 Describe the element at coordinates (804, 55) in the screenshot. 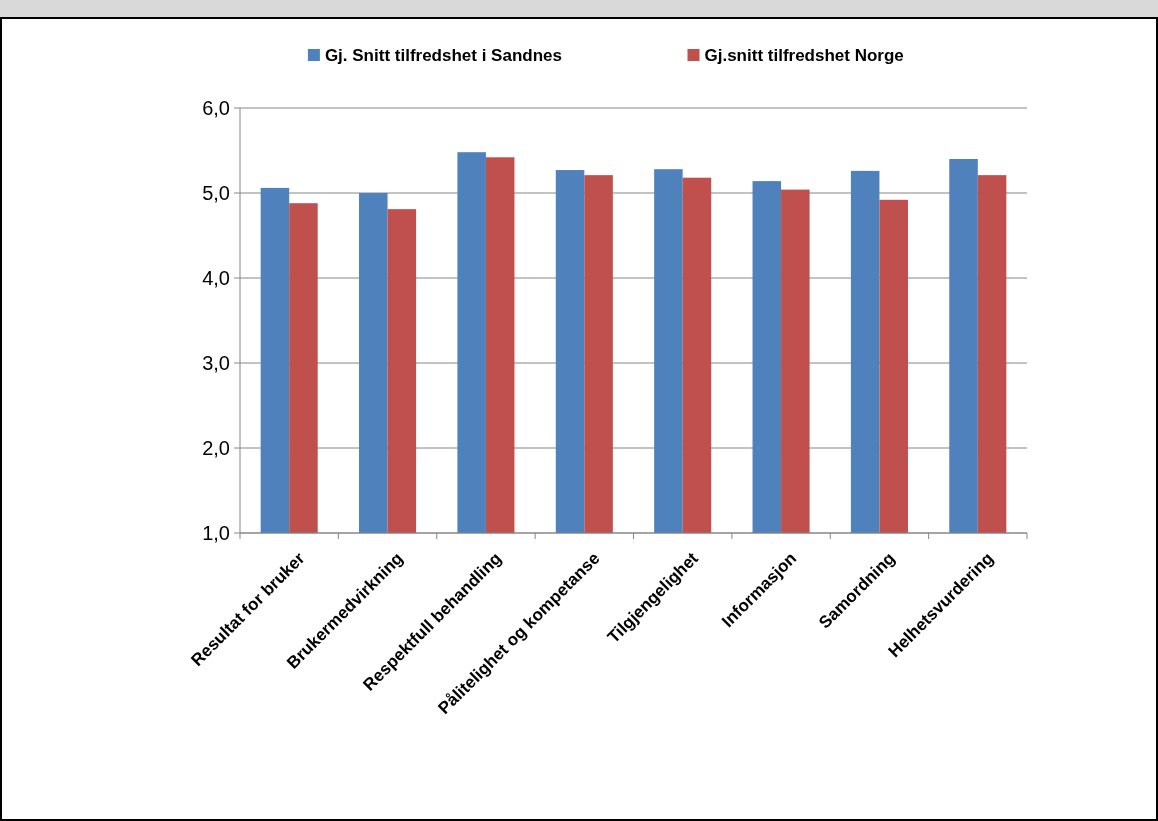

I see `legend-label: Gj.snitt tilfredshet Norge` at that location.